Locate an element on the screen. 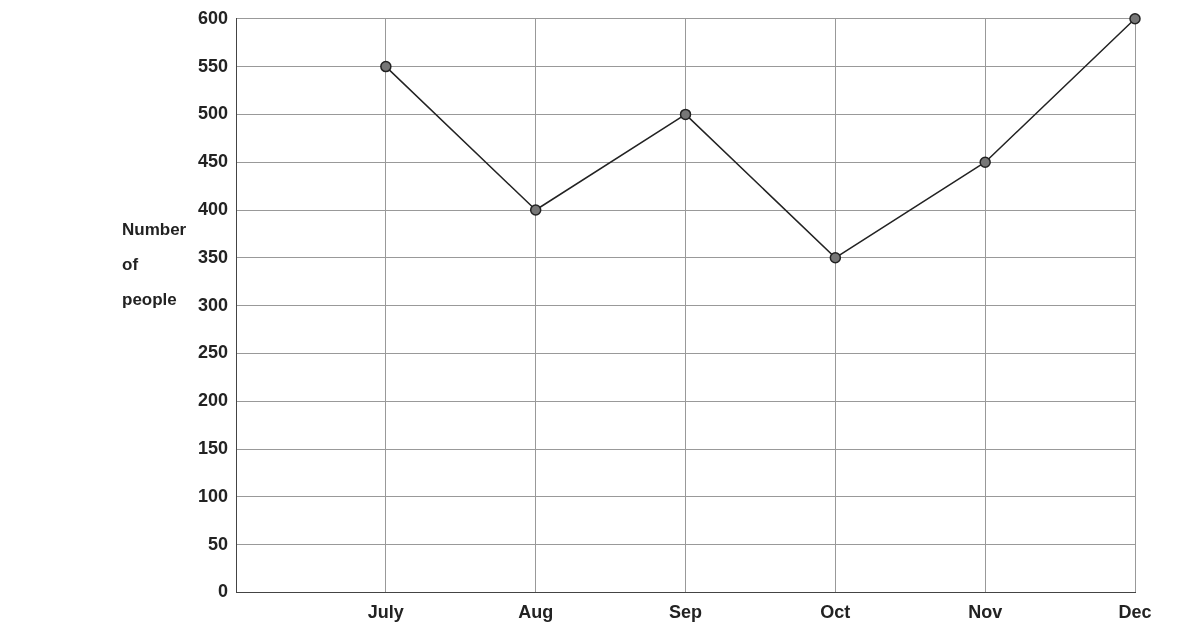  y-tick-label: 400 is located at coordinates (213, 208).